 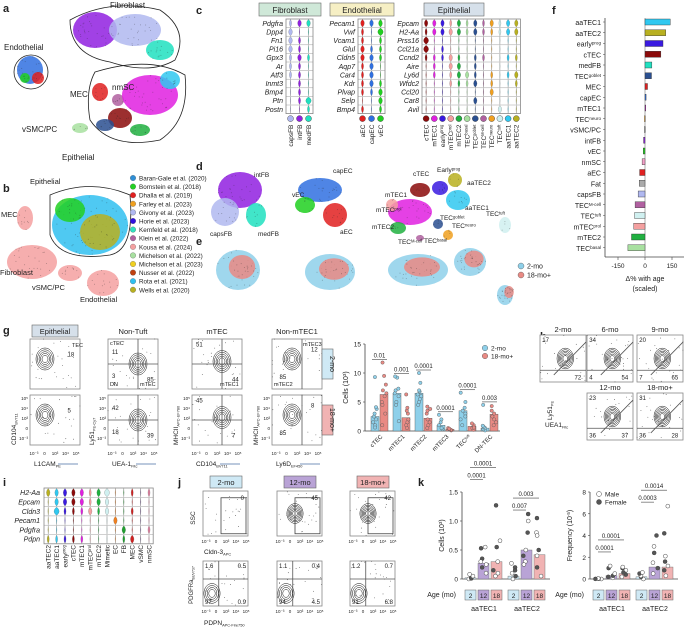 I want to click on gate-line, so click(x=617, y=416).